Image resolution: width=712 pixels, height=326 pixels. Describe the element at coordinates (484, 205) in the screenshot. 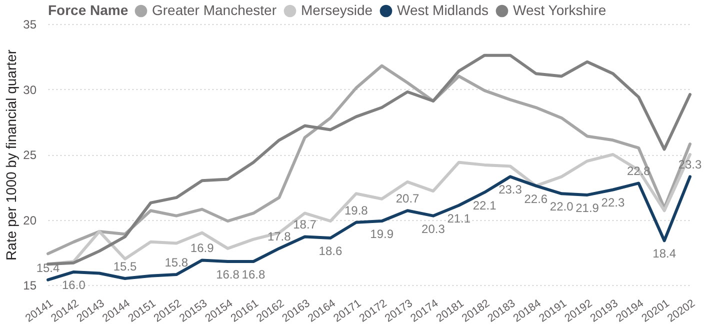

I see `data-label: 22.1` at that location.